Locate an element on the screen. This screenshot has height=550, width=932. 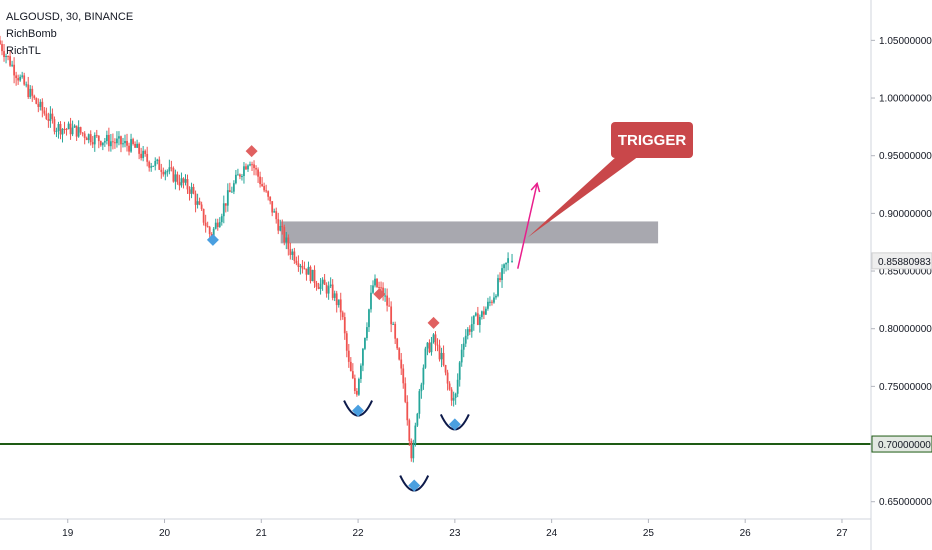
current-price-badge is located at coordinates (901, 261).